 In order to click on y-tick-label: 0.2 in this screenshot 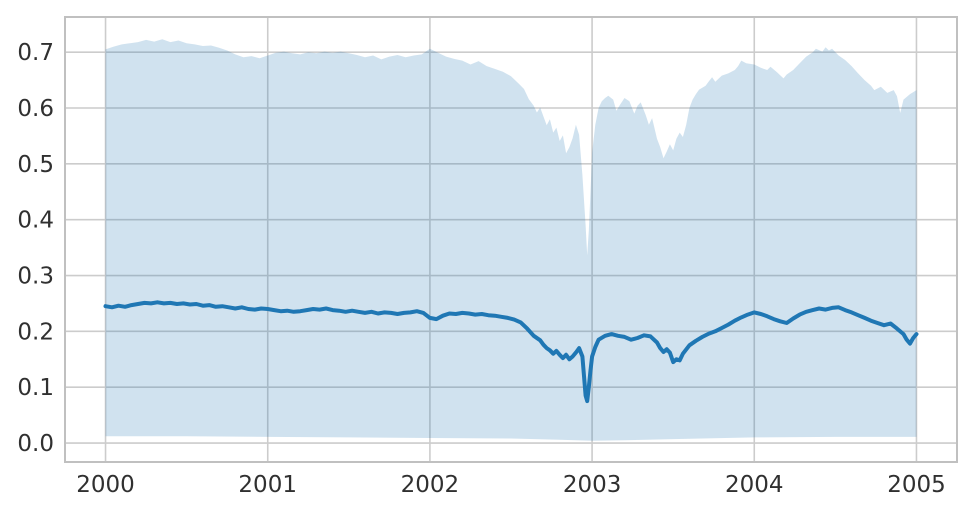, I will do `click(35, 332)`.